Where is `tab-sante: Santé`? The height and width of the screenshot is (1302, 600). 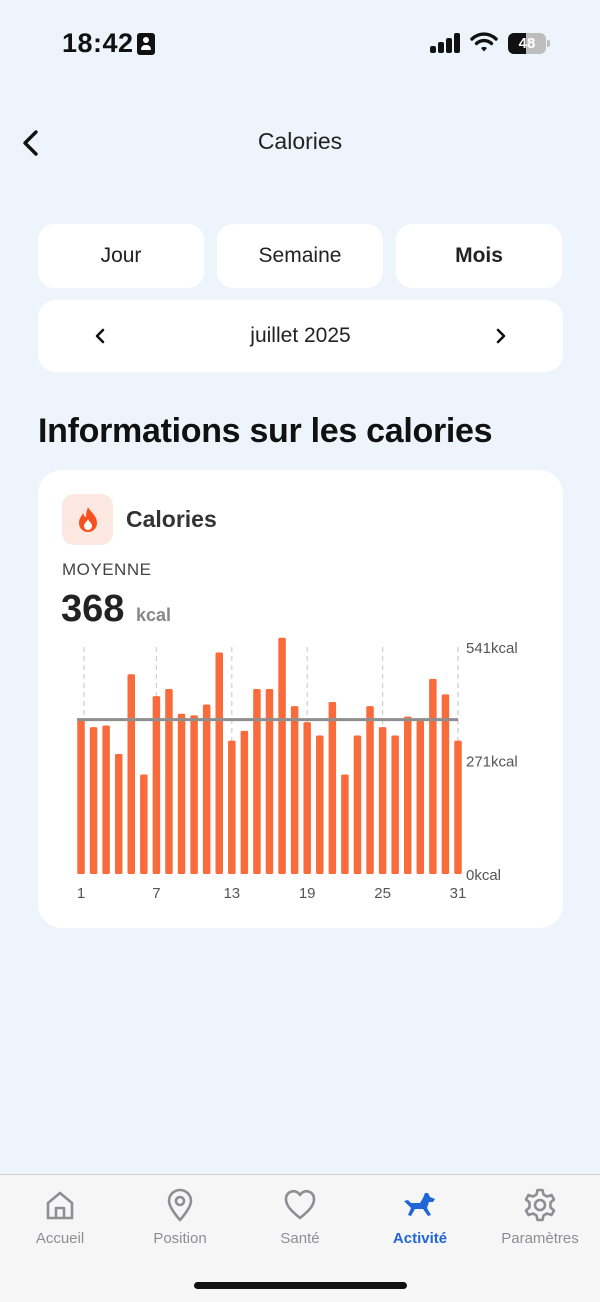 tab-sante: Santé is located at coordinates (300, 1220).